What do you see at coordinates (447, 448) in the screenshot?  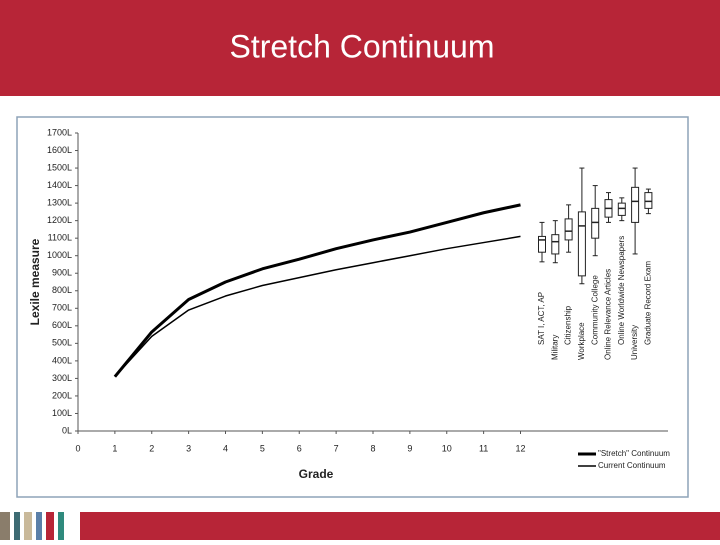 I see `x-tick-label: 10` at bounding box center [447, 448].